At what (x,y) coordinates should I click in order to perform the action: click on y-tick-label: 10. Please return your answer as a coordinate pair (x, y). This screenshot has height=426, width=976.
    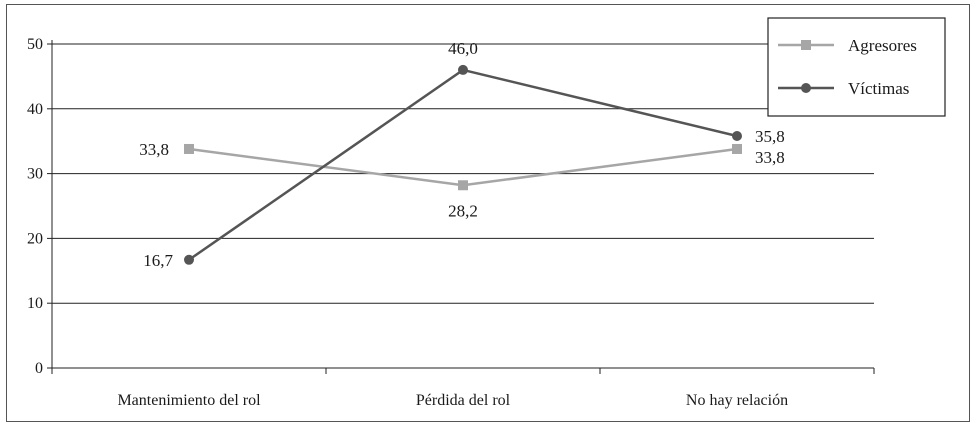
    Looking at the image, I should click on (35, 303).